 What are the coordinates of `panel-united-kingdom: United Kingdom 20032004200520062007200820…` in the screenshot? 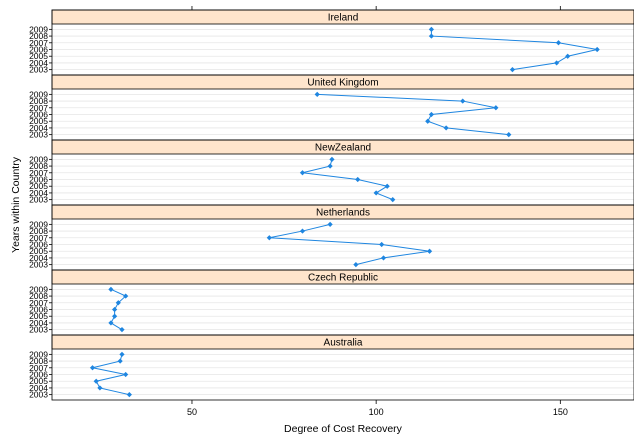 It's located at (331, 107).